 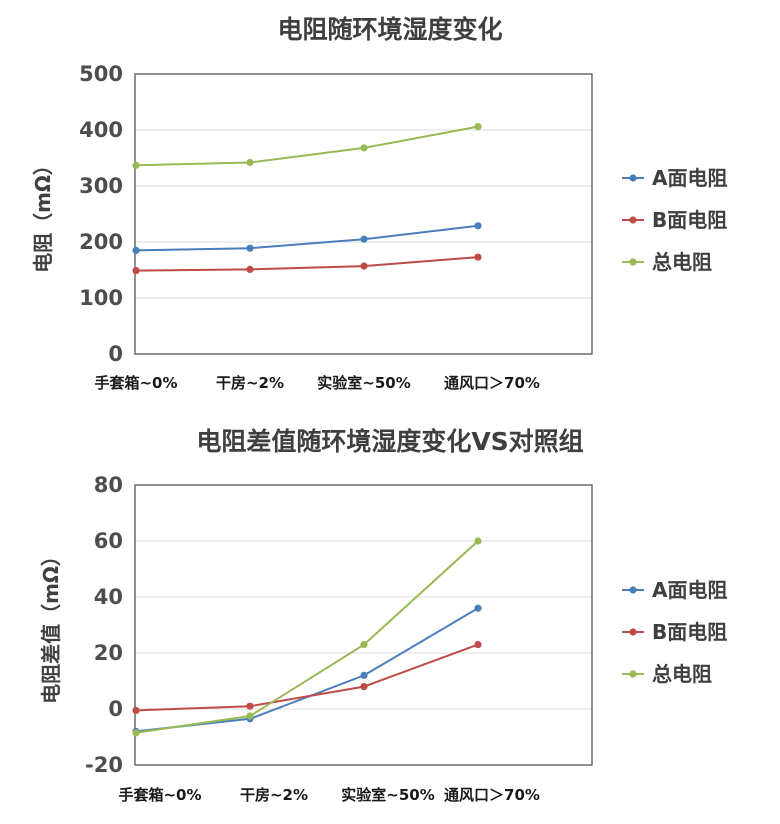 What do you see at coordinates (101, 74) in the screenshot?
I see `y-tick-label: 500` at bounding box center [101, 74].